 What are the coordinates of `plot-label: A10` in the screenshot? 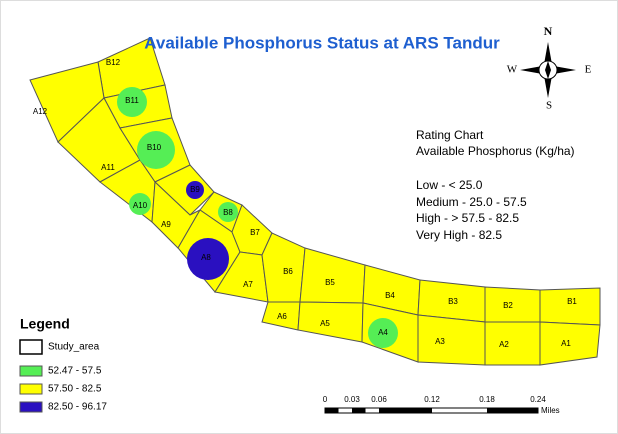 It's located at (140, 205).